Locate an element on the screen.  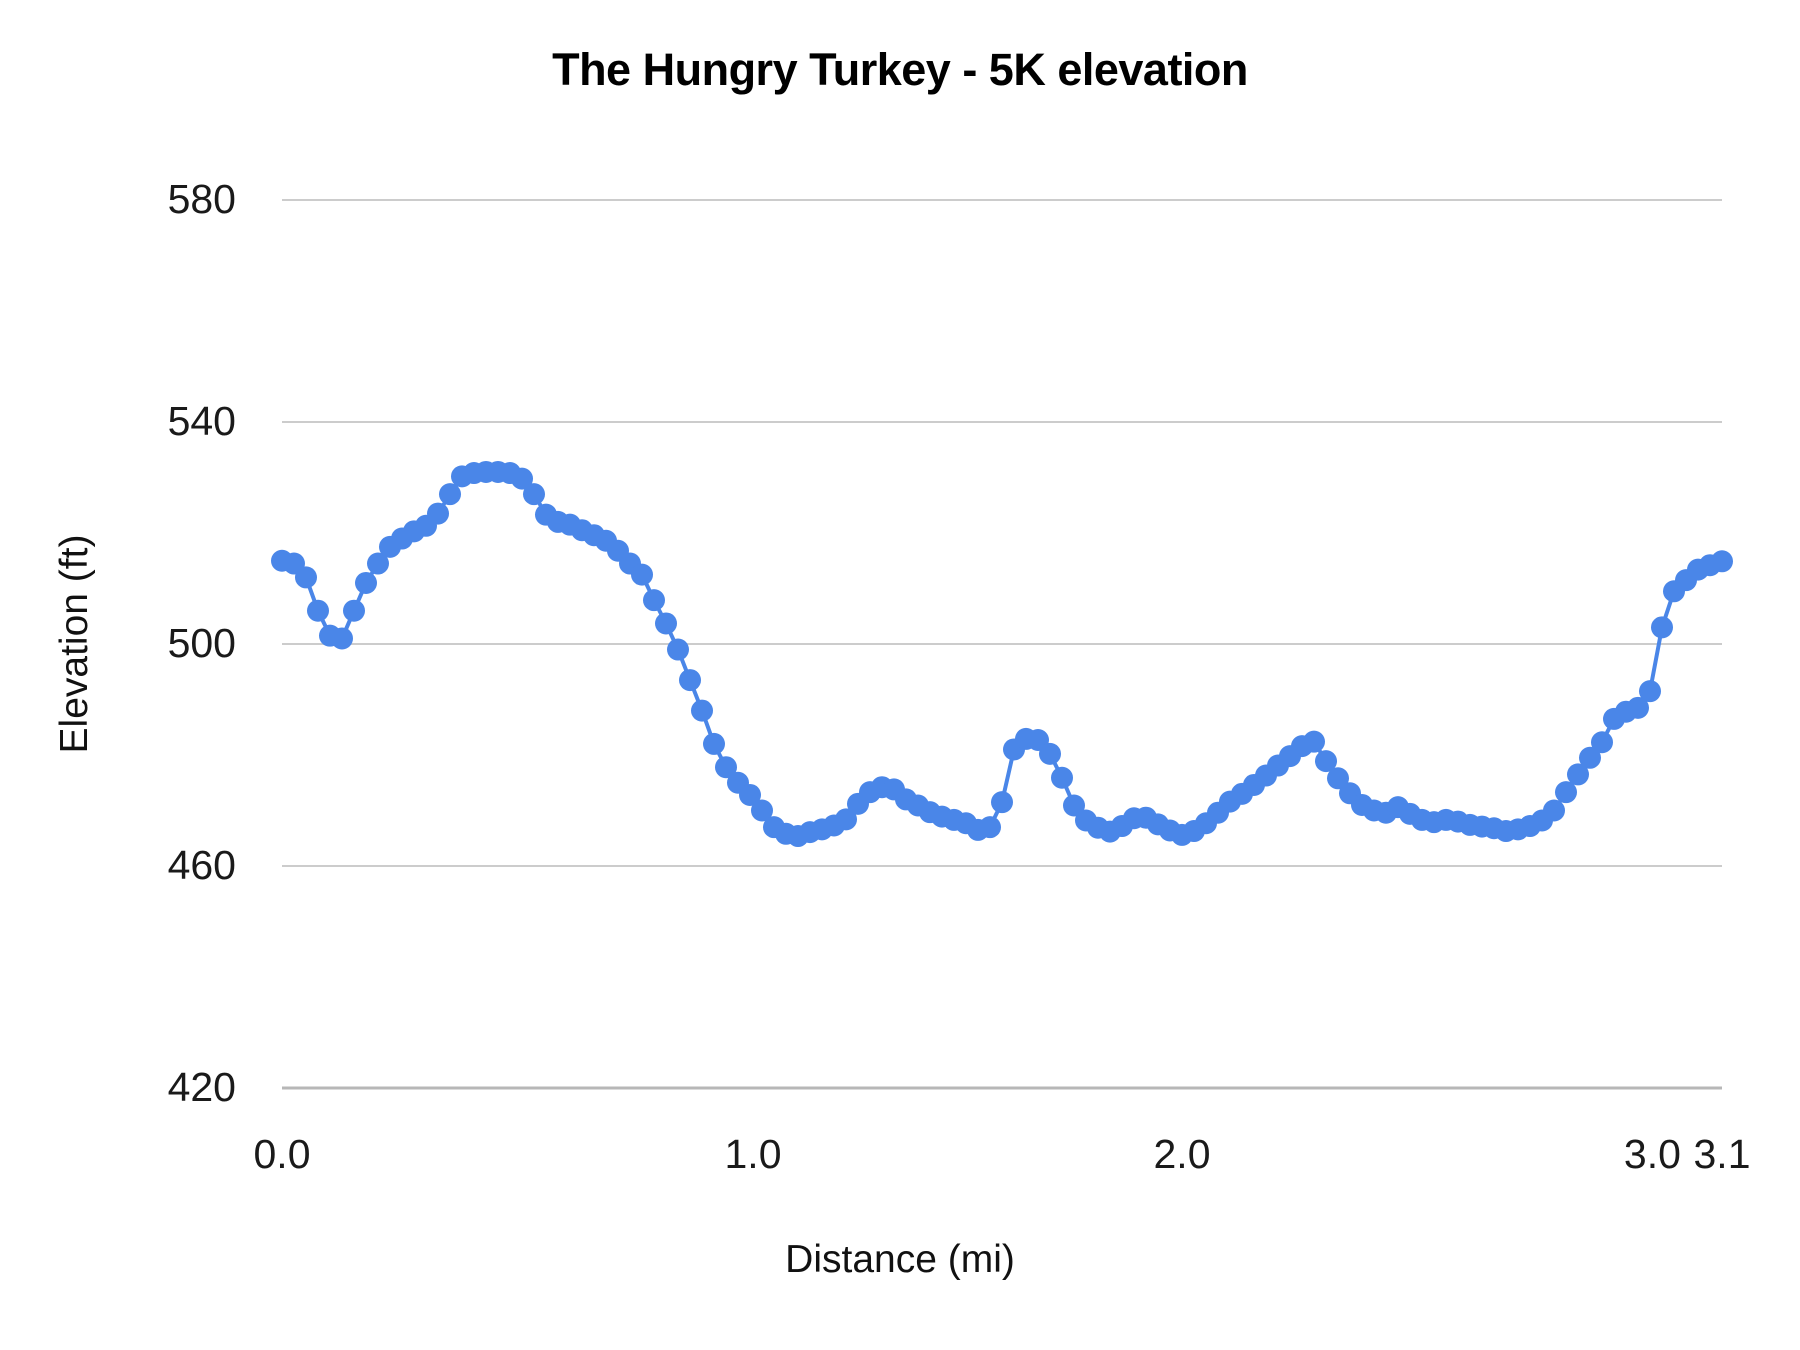
x-tick-label: 1.0 is located at coordinates (753, 1154).